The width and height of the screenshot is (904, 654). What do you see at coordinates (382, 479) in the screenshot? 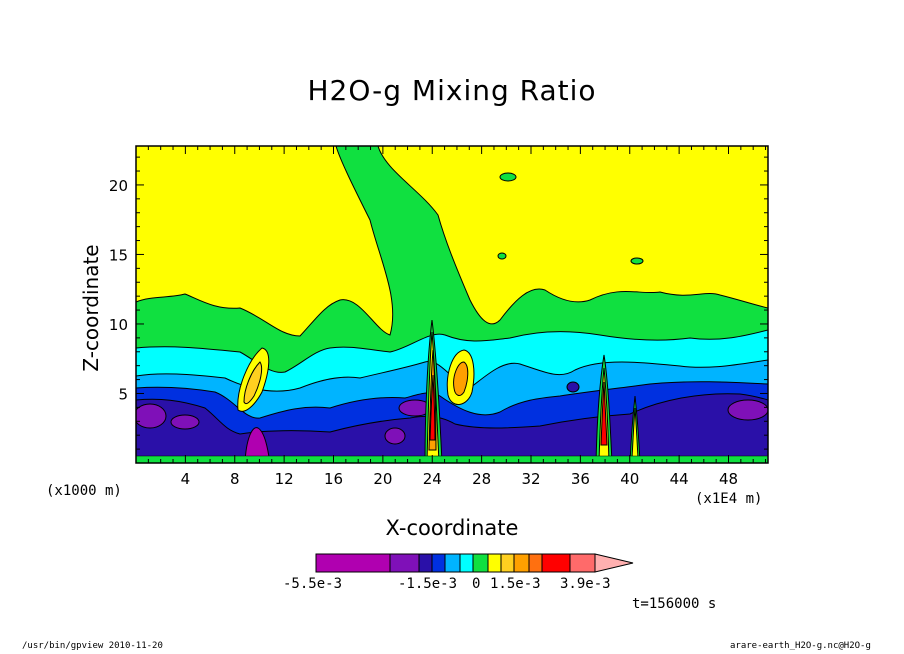
I see `x-tick-label: 20` at bounding box center [382, 479].